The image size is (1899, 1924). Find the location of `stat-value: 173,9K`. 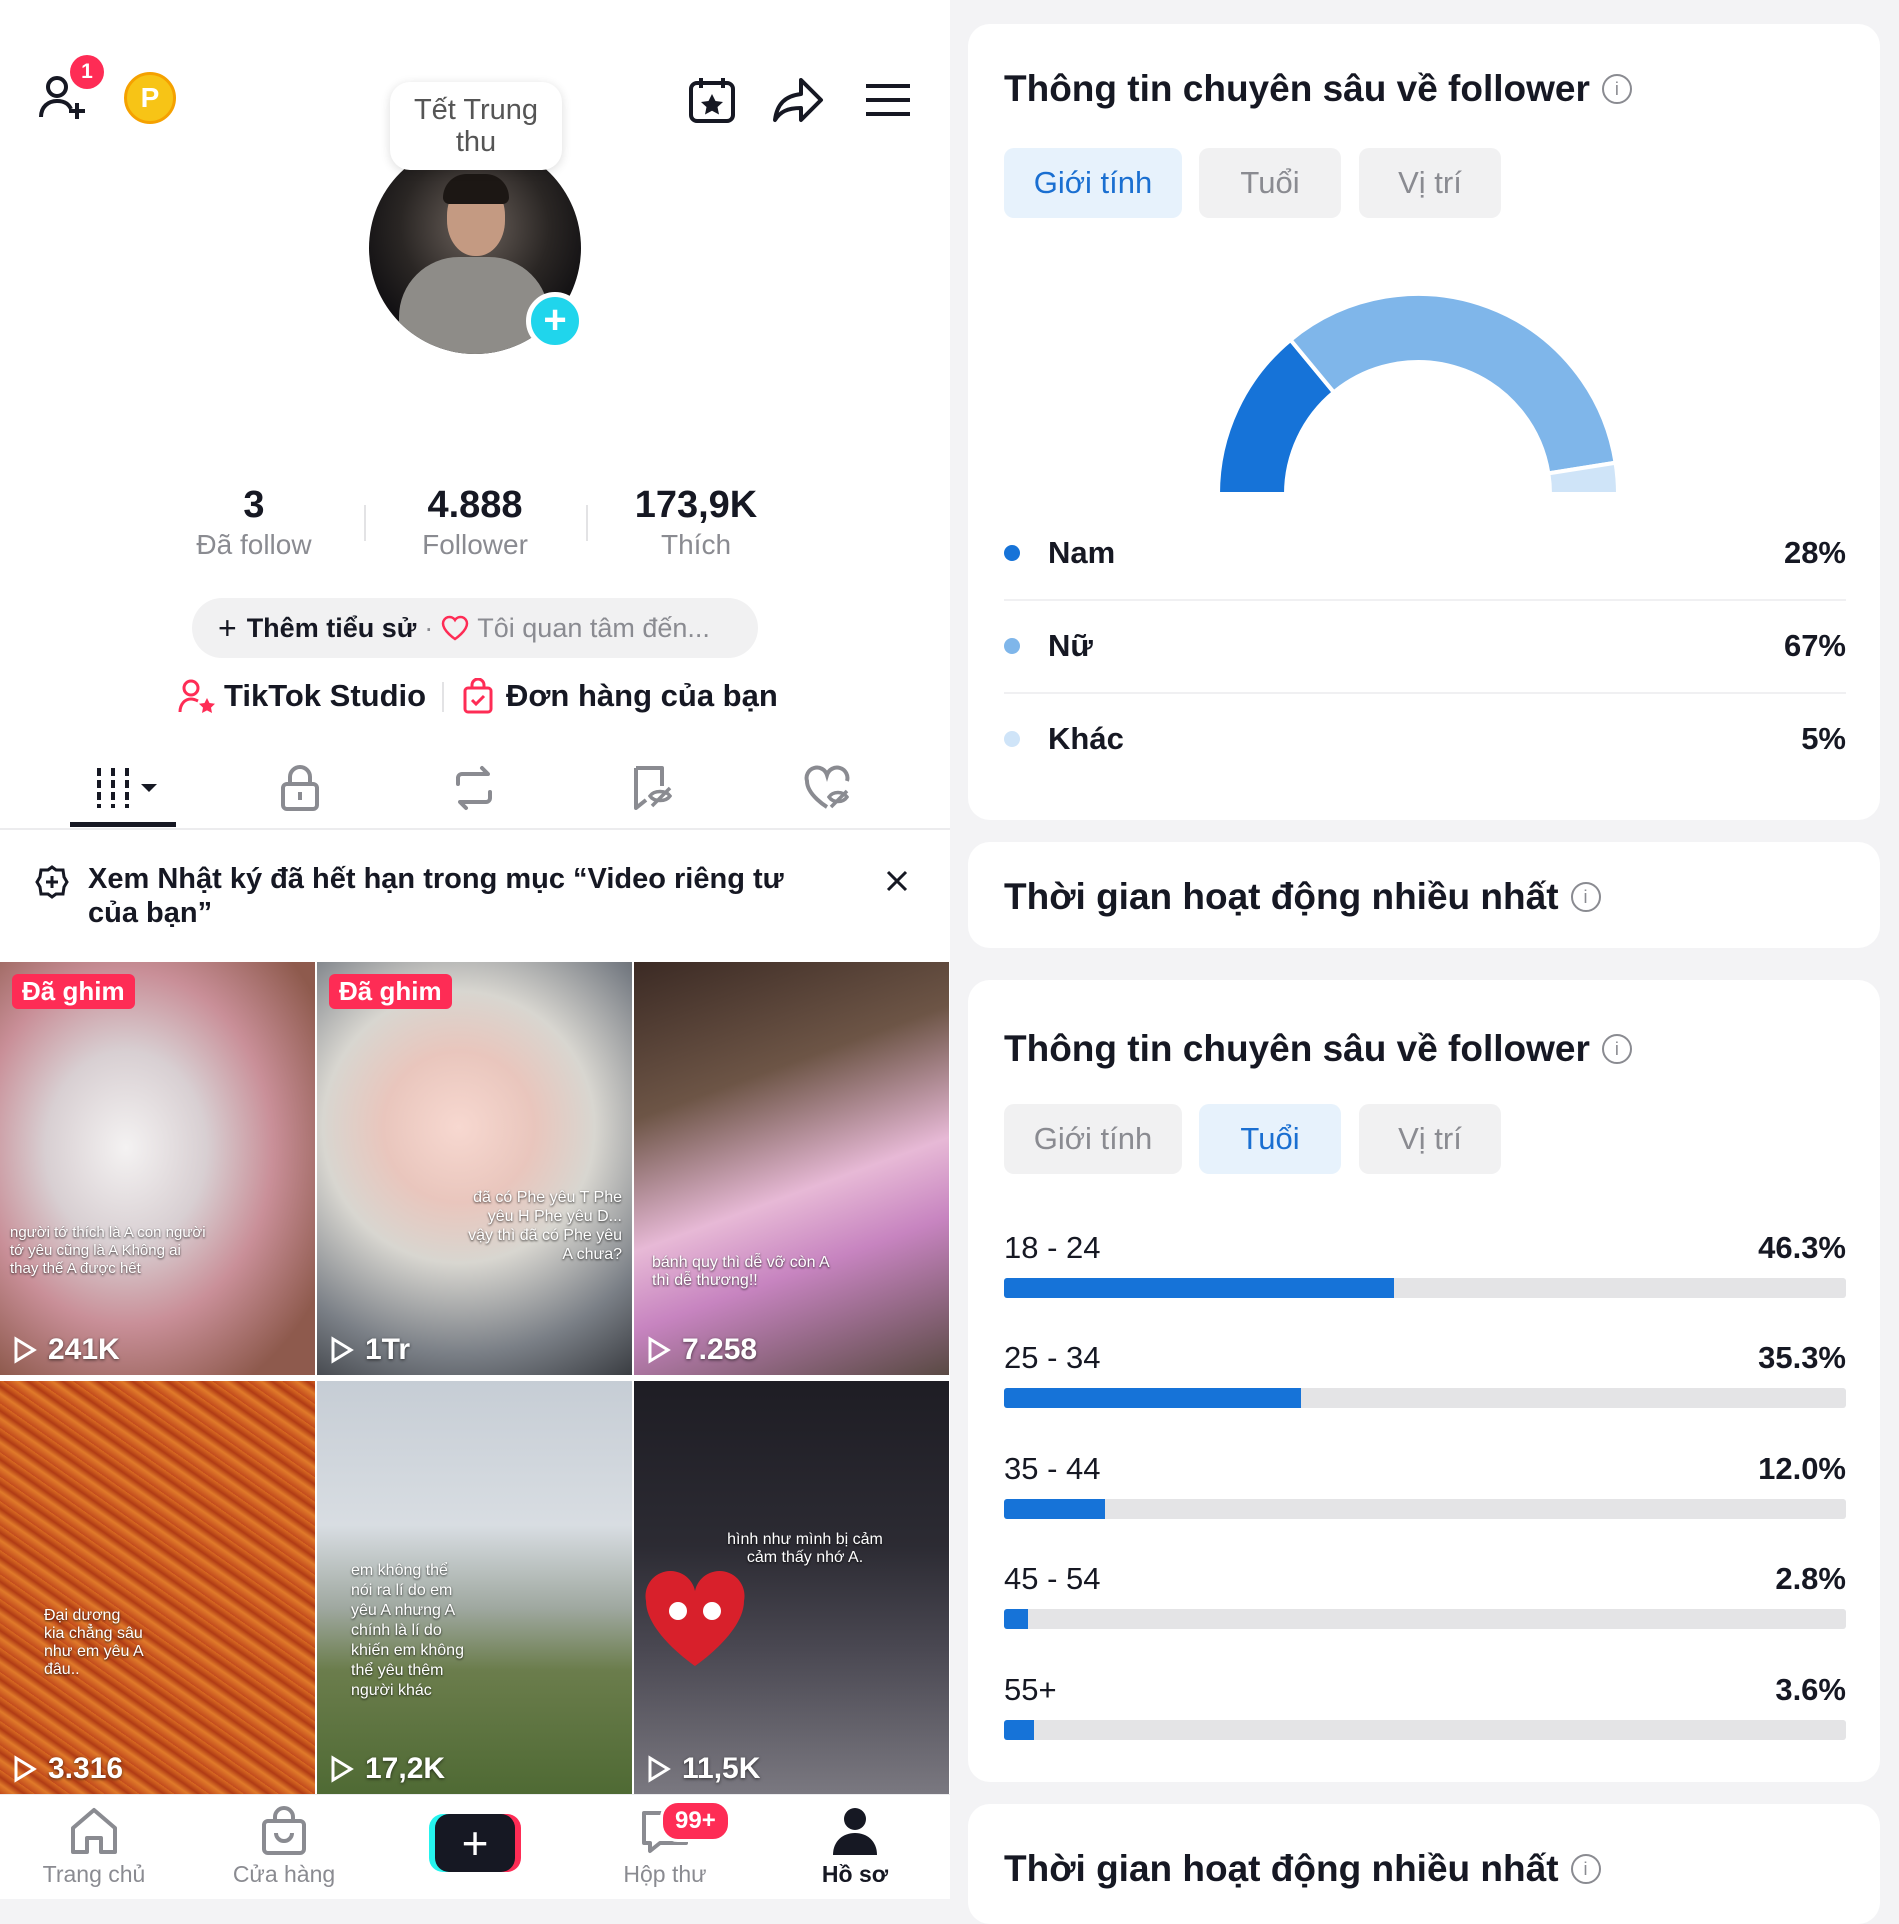

stat-value: 173,9K is located at coordinates (696, 505).